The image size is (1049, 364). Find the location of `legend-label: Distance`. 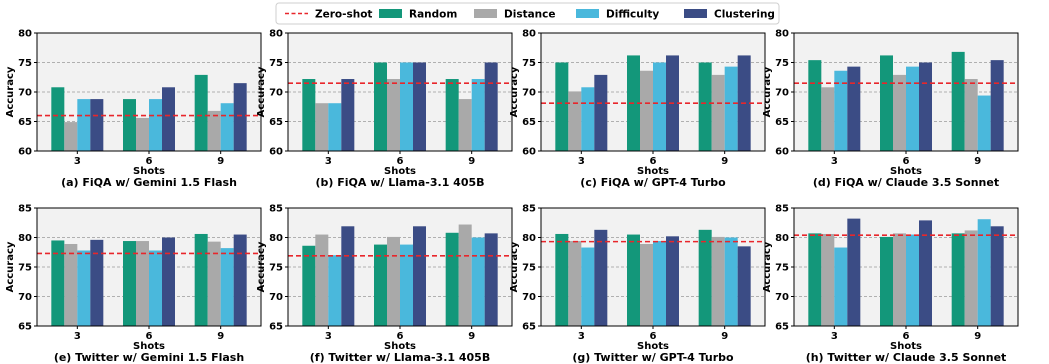

legend-label: Distance is located at coordinates (530, 15).